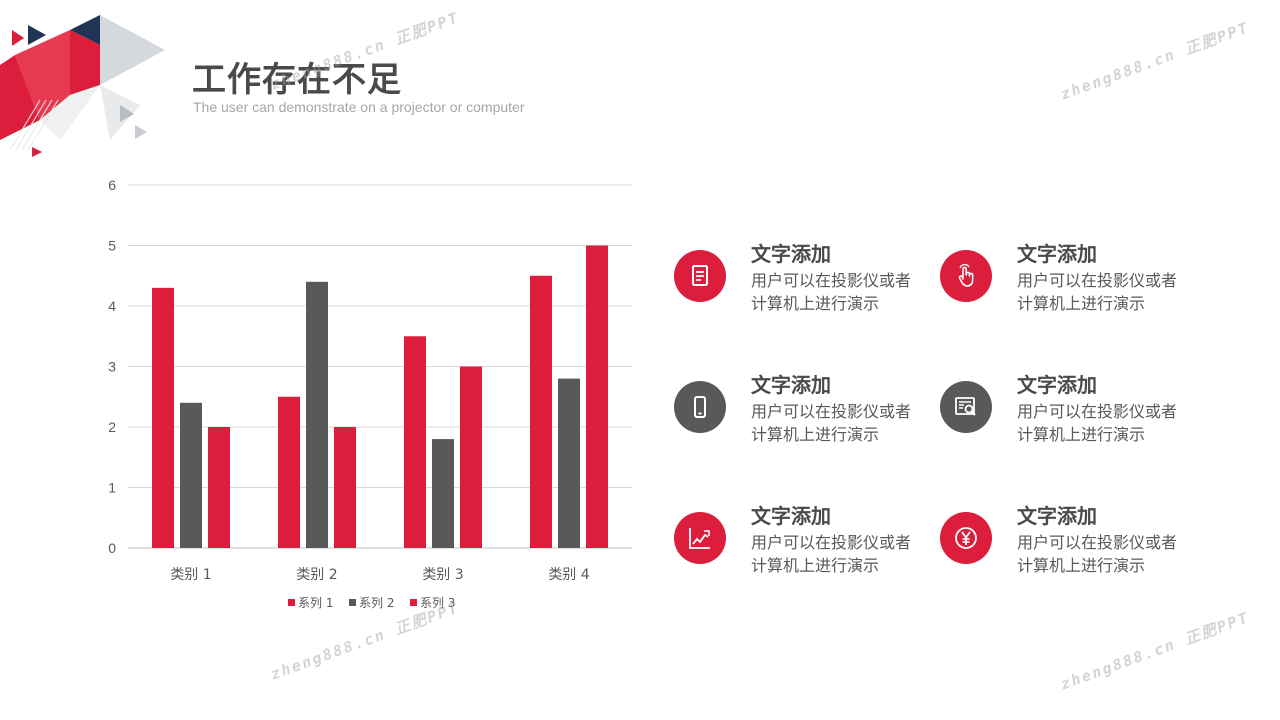 This screenshot has width=1280, height=720. What do you see at coordinates (112, 306) in the screenshot?
I see `y-tick-label: 4` at bounding box center [112, 306].